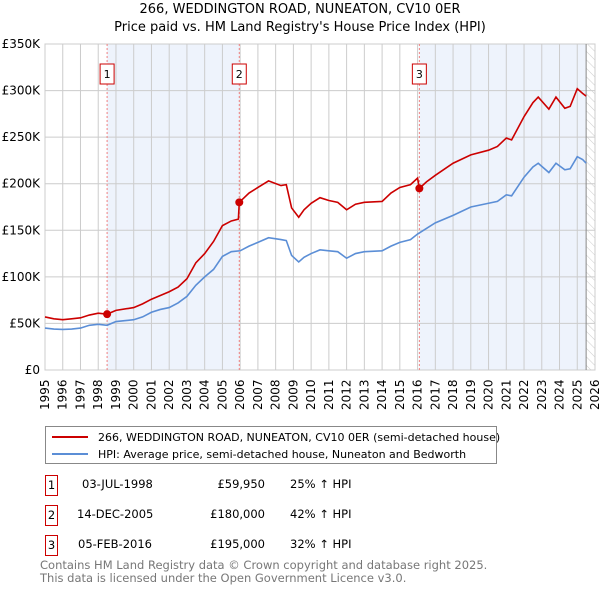 The image size is (600, 590). I want to click on x-tick-label: 1995, so click(45, 394).